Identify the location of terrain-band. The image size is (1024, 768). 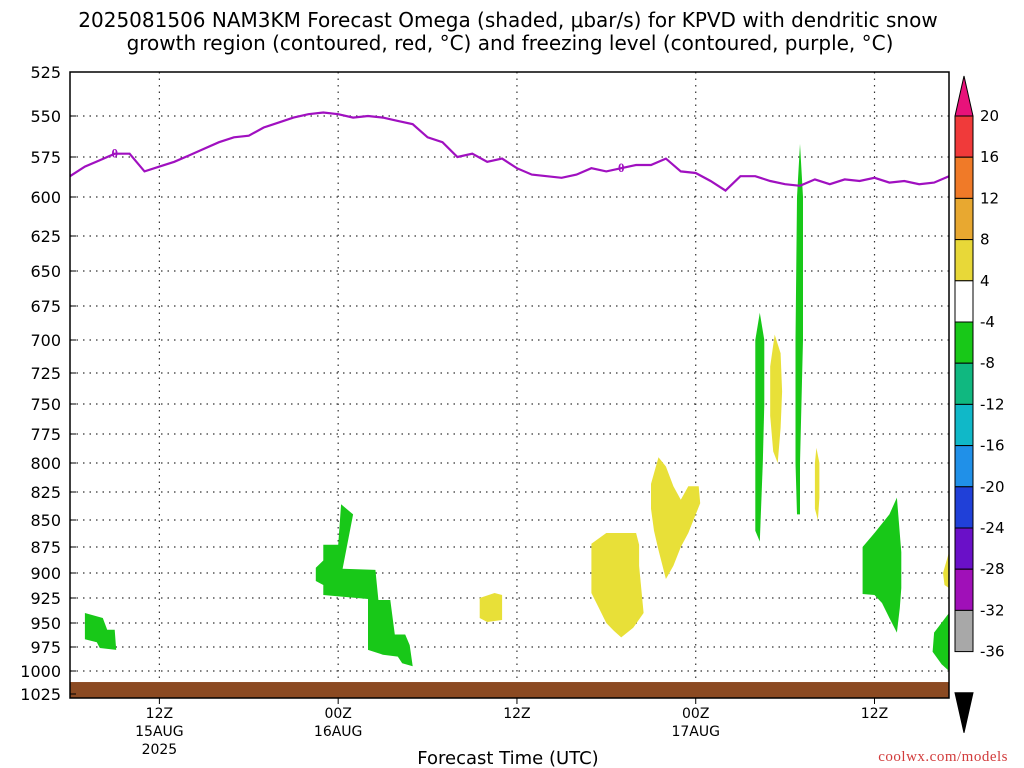
(509, 690).